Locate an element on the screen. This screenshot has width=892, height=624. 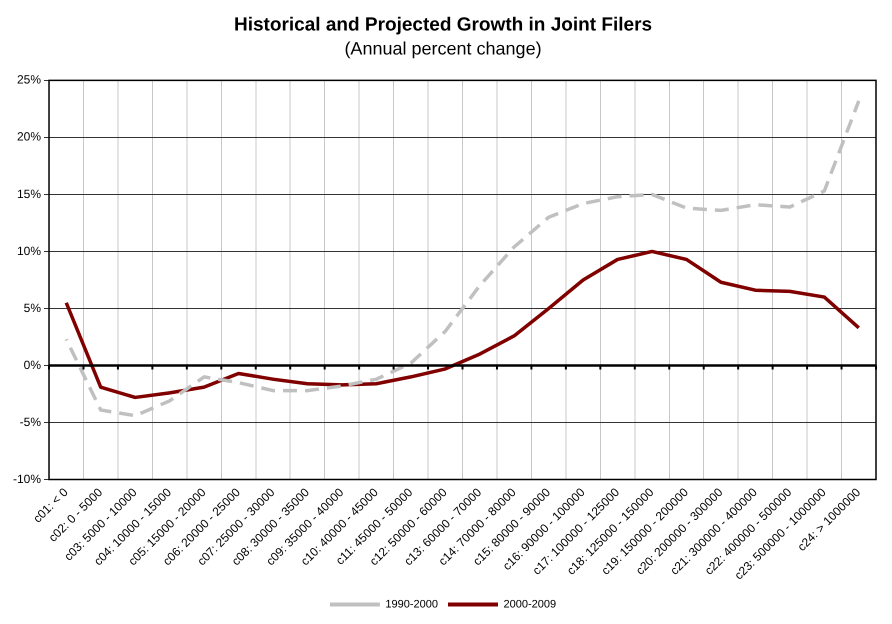
y-tick-label: 10% is located at coordinates (29, 251).